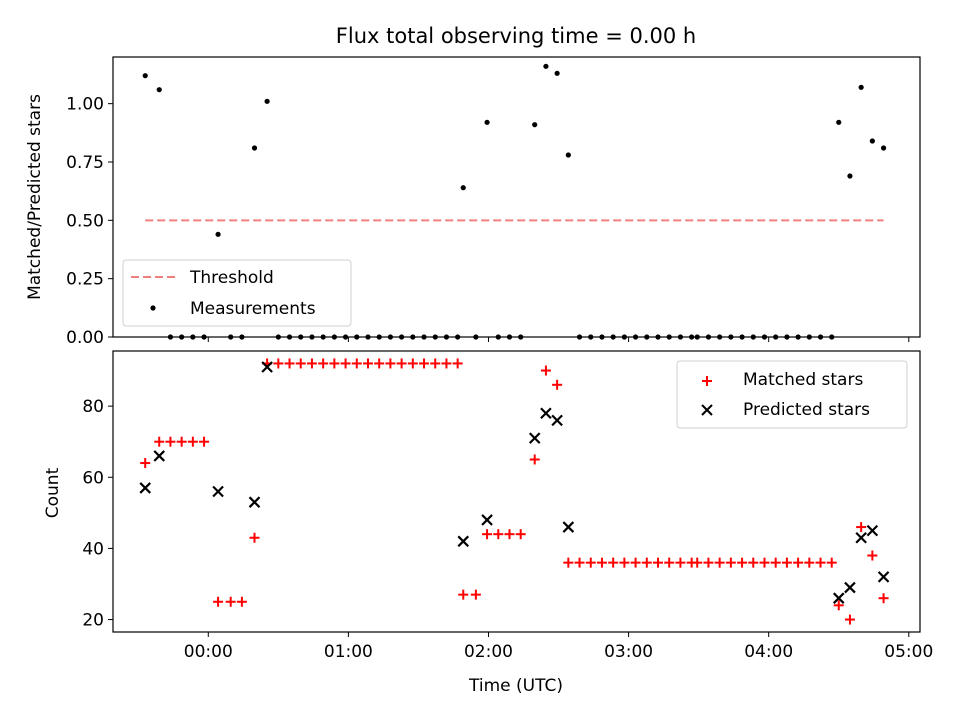  What do you see at coordinates (85, 280) in the screenshot?
I see `top-y-tick-label: 0.25` at bounding box center [85, 280].